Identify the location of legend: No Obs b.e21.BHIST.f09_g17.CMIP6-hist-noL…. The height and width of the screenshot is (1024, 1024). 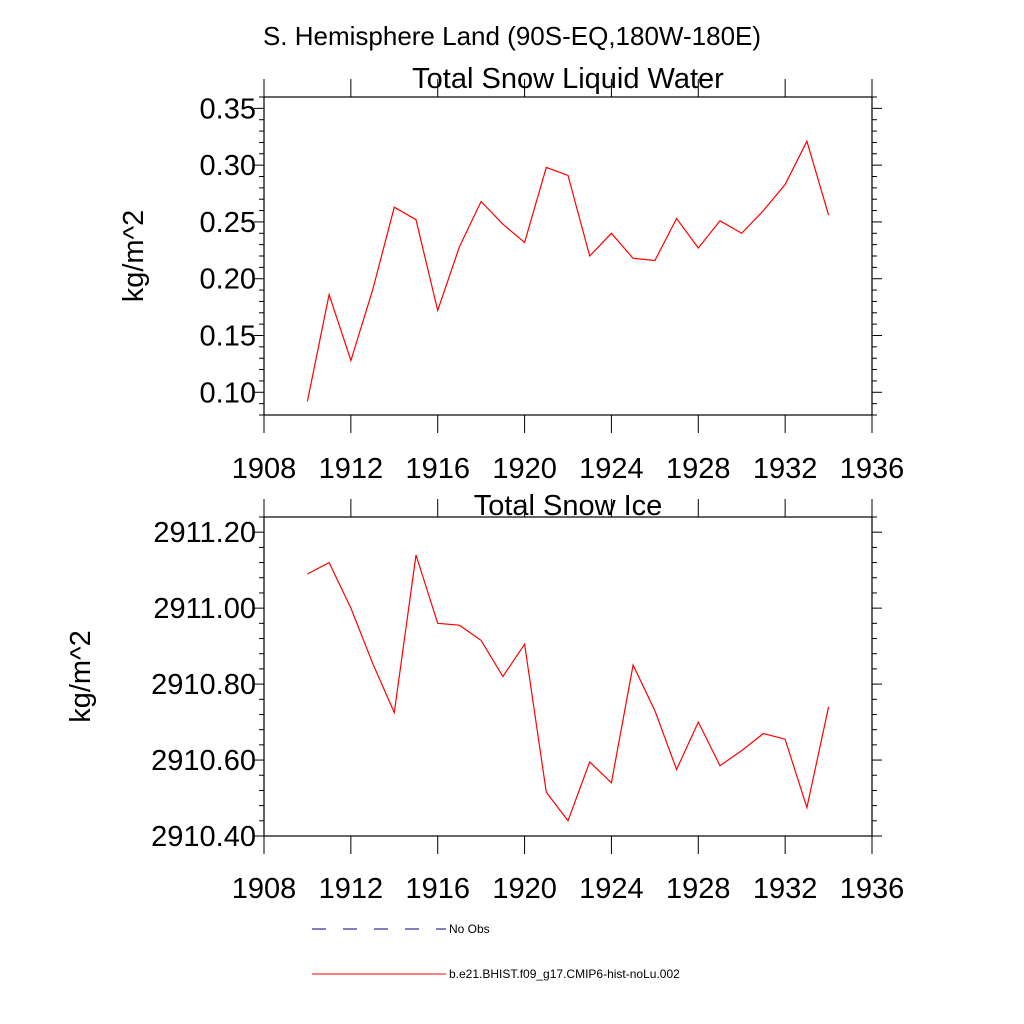
(496, 951).